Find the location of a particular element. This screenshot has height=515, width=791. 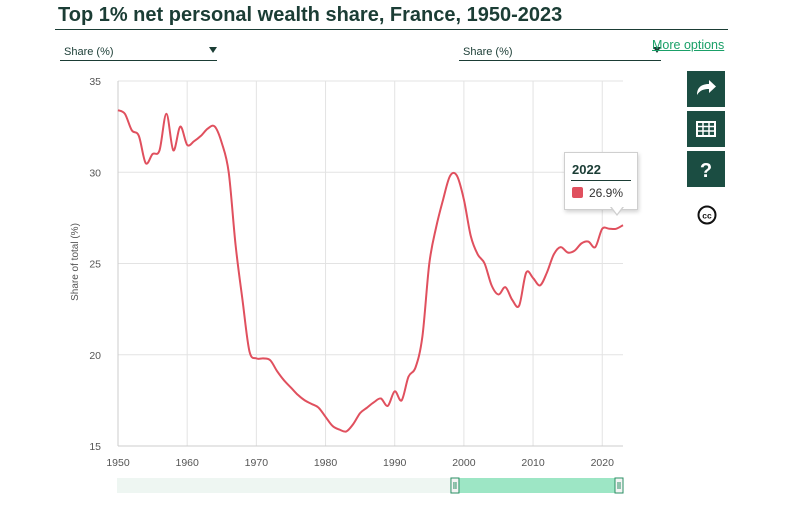

table-icon is located at coordinates (706, 129).